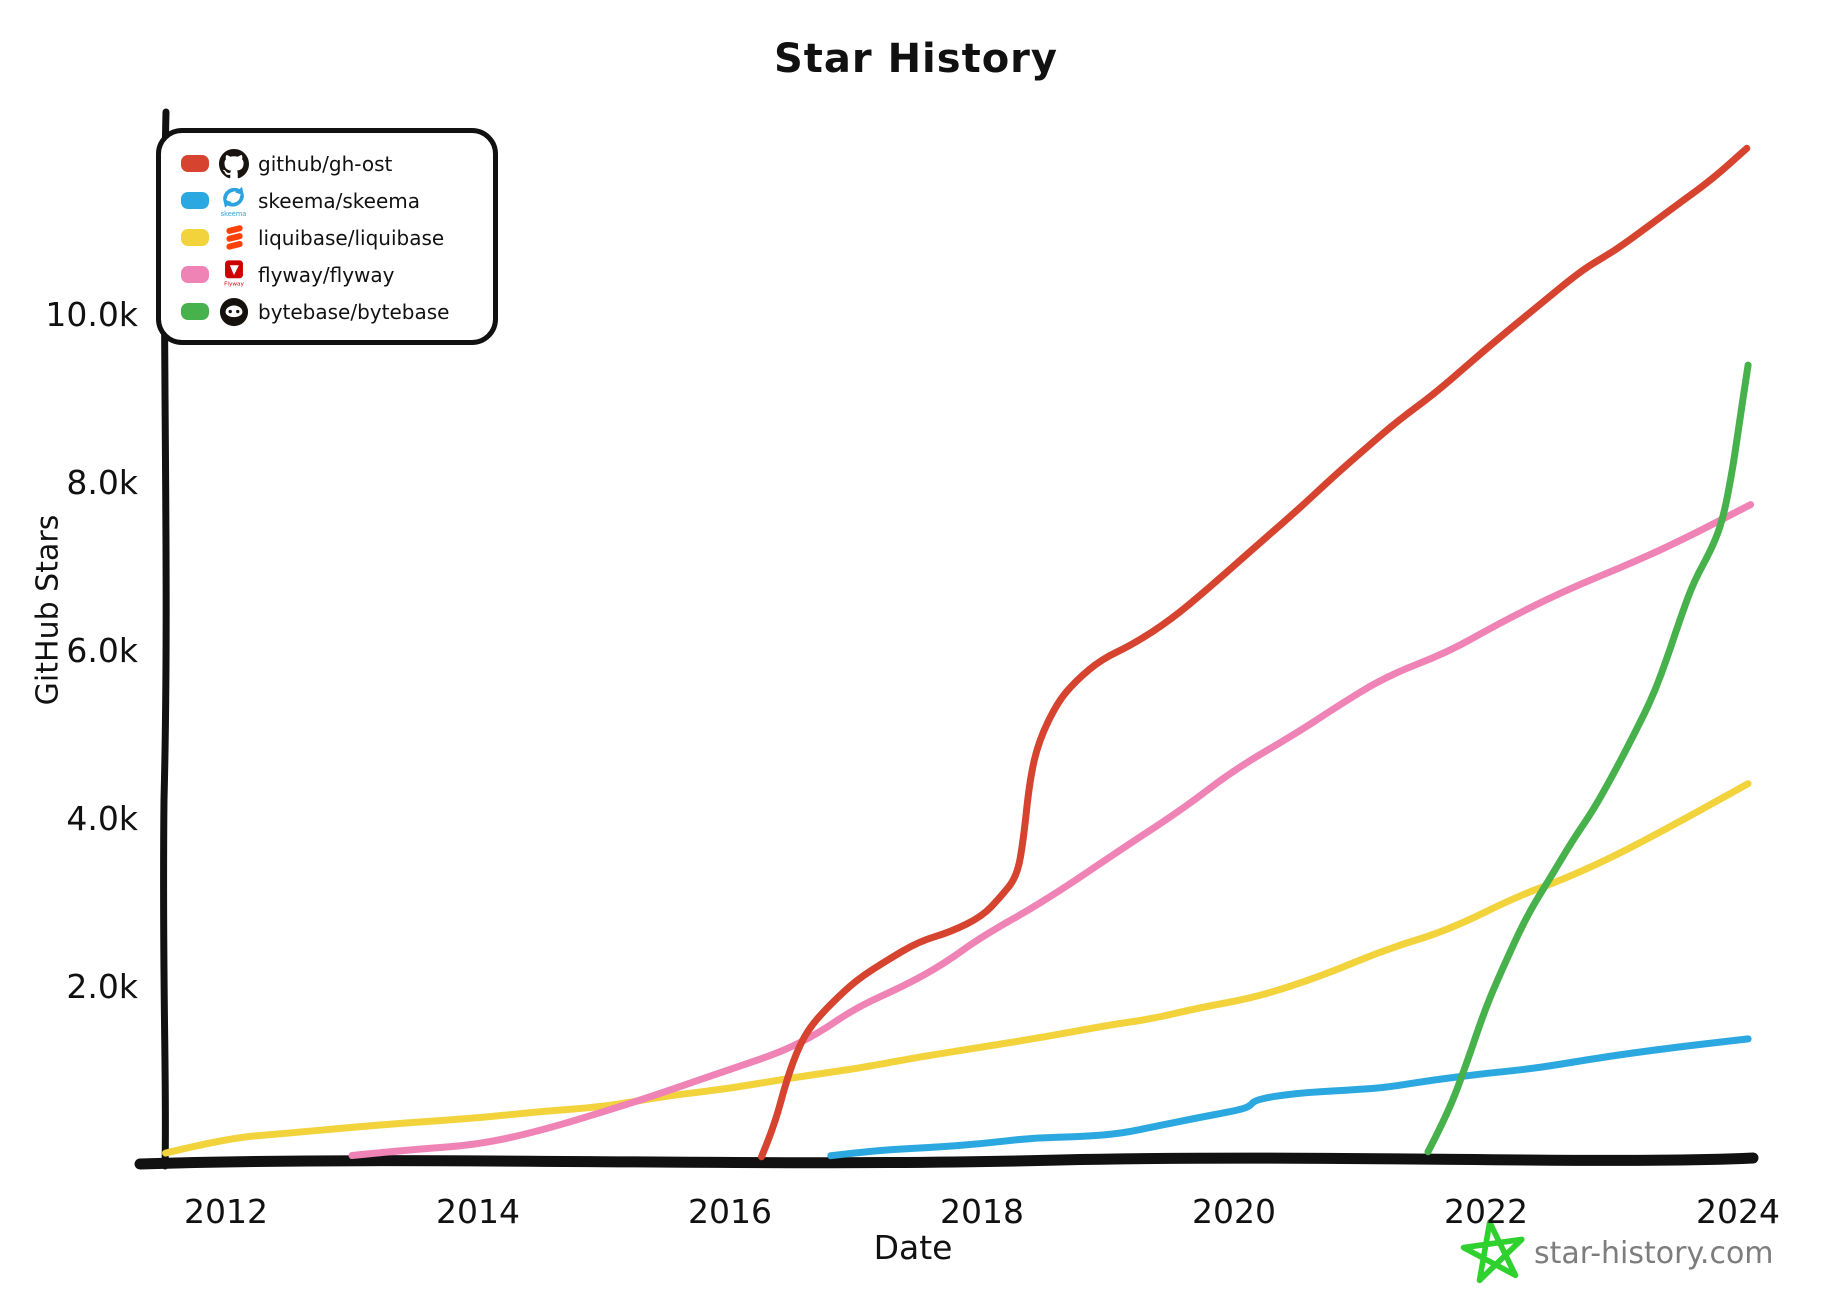 Image resolution: width=1832 pixels, height=1308 pixels. I want to click on legend-label-skeema: skeema/skeema, so click(339, 200).